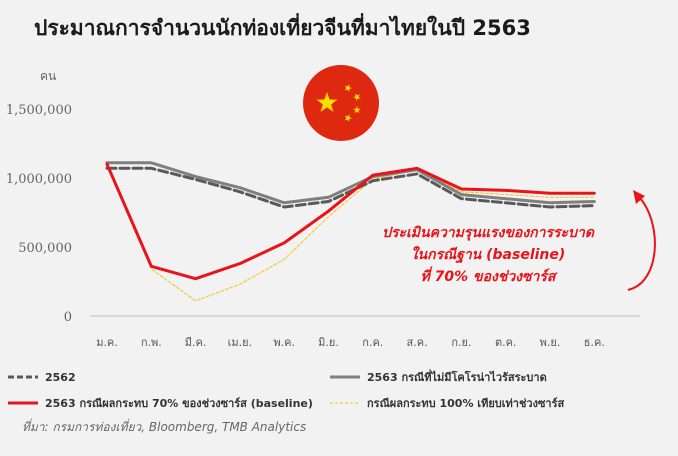  Describe the element at coordinates (284, 342) in the screenshot. I see `x-tick-label: พ.ค.` at that location.